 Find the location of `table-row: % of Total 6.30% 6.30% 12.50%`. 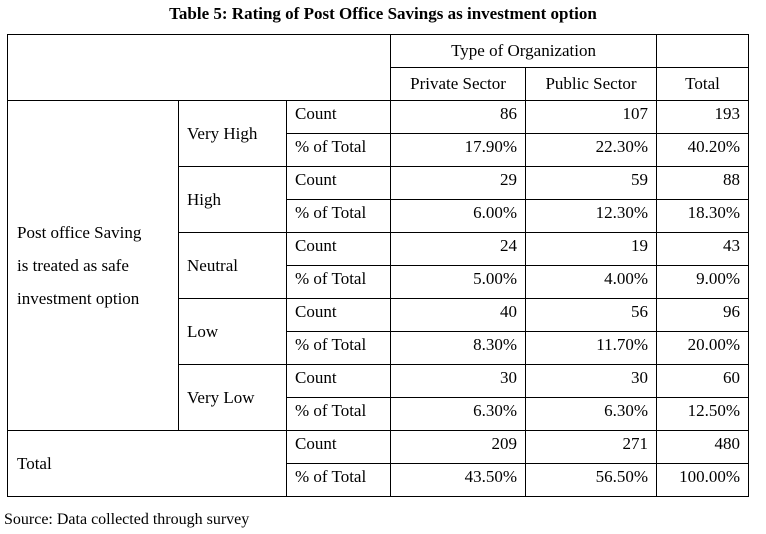

table-row: % of Total 6.30% 6.30% 12.50% is located at coordinates (379, 414).